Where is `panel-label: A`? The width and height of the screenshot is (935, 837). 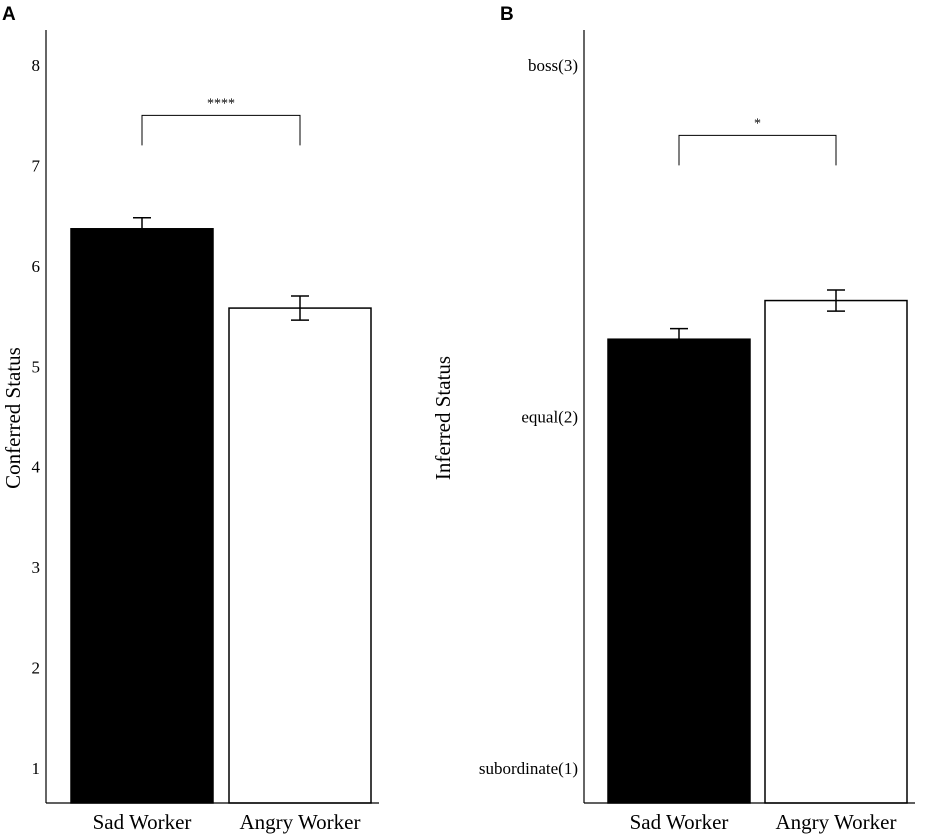
panel-label: A is located at coordinates (9, 14).